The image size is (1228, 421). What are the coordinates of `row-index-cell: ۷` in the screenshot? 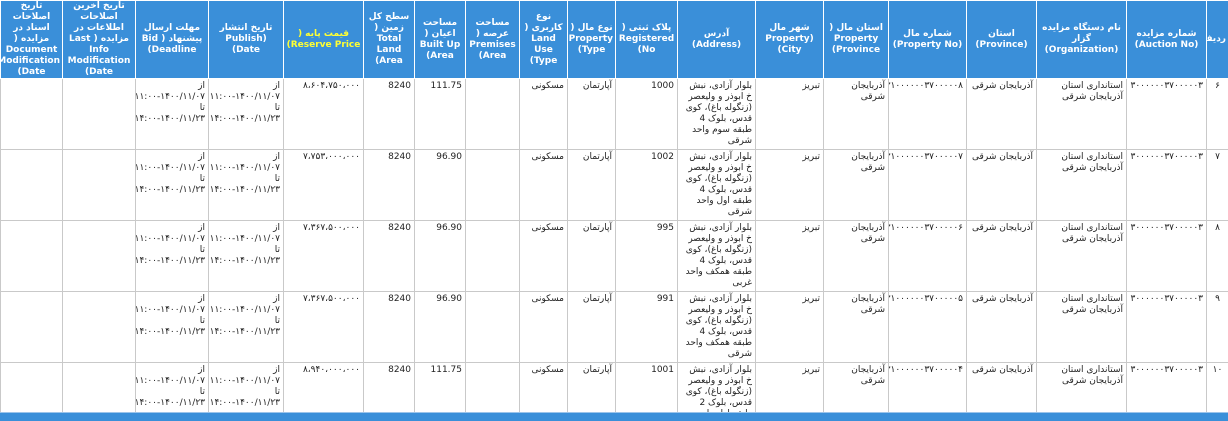 It's located at (1217, 185).